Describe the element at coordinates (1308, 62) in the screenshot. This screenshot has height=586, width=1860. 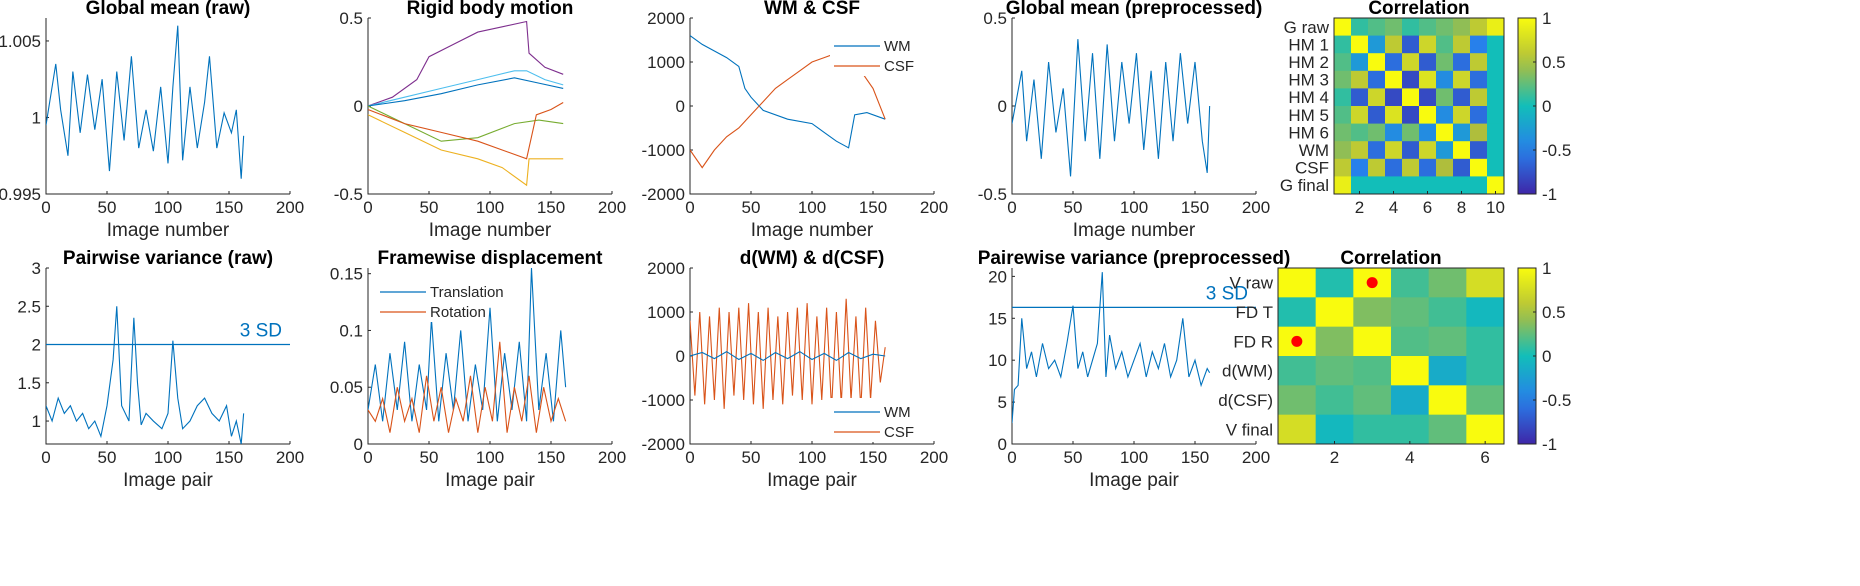
I see `row-label: HM 2` at that location.